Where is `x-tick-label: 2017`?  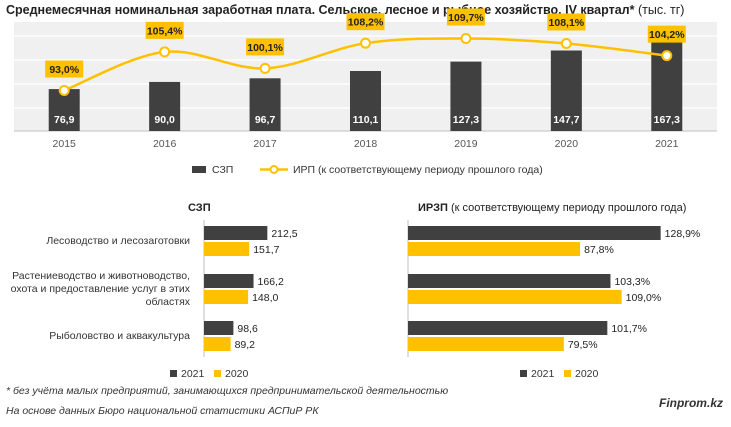 x-tick-label: 2017 is located at coordinates (265, 144).